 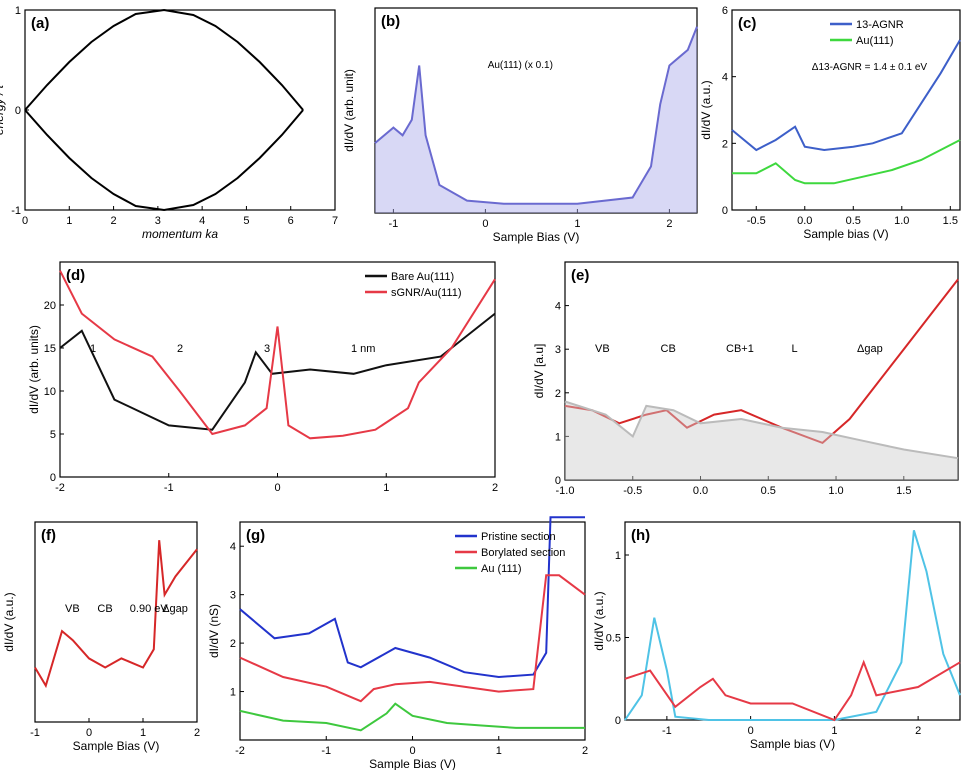 What do you see at coordinates (558, 437) in the screenshot?
I see `y-tick-label: 1` at bounding box center [558, 437].